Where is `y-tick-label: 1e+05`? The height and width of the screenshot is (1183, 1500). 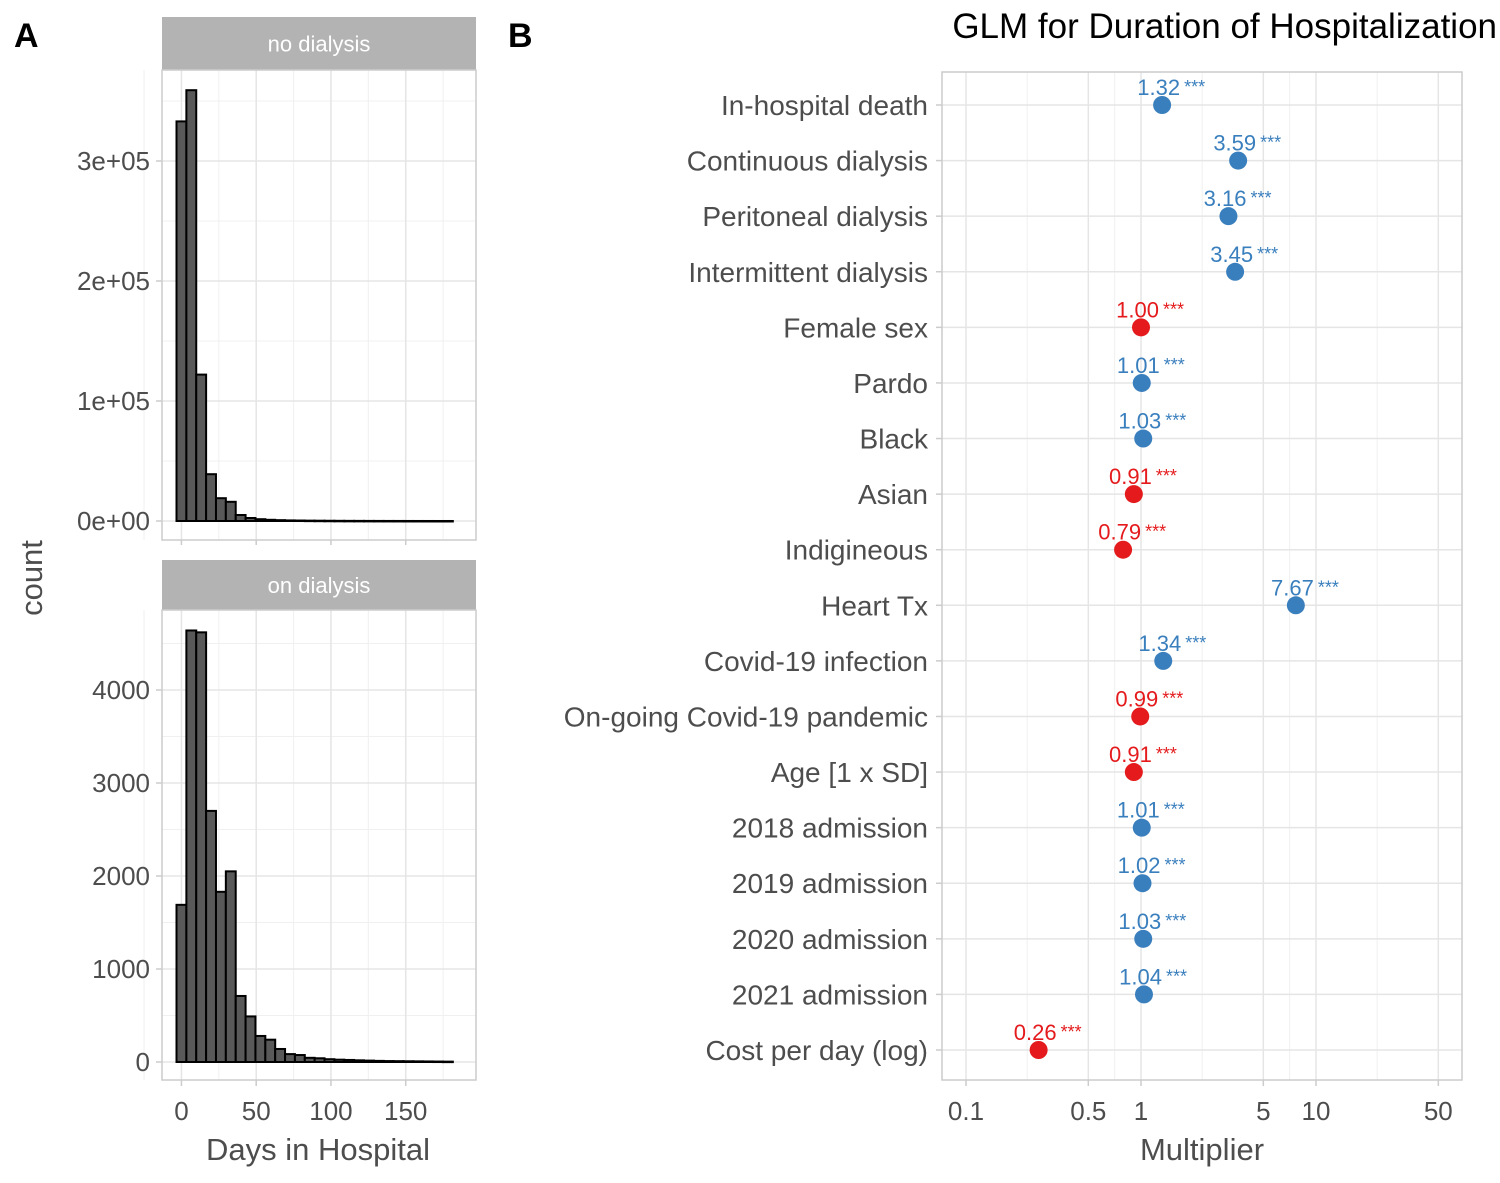 y-tick-label: 1e+05 is located at coordinates (113, 401).